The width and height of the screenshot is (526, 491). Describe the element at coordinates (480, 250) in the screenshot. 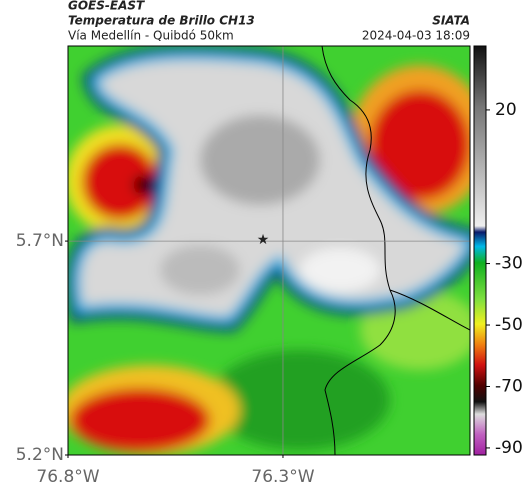

I see `colorbar` at that location.